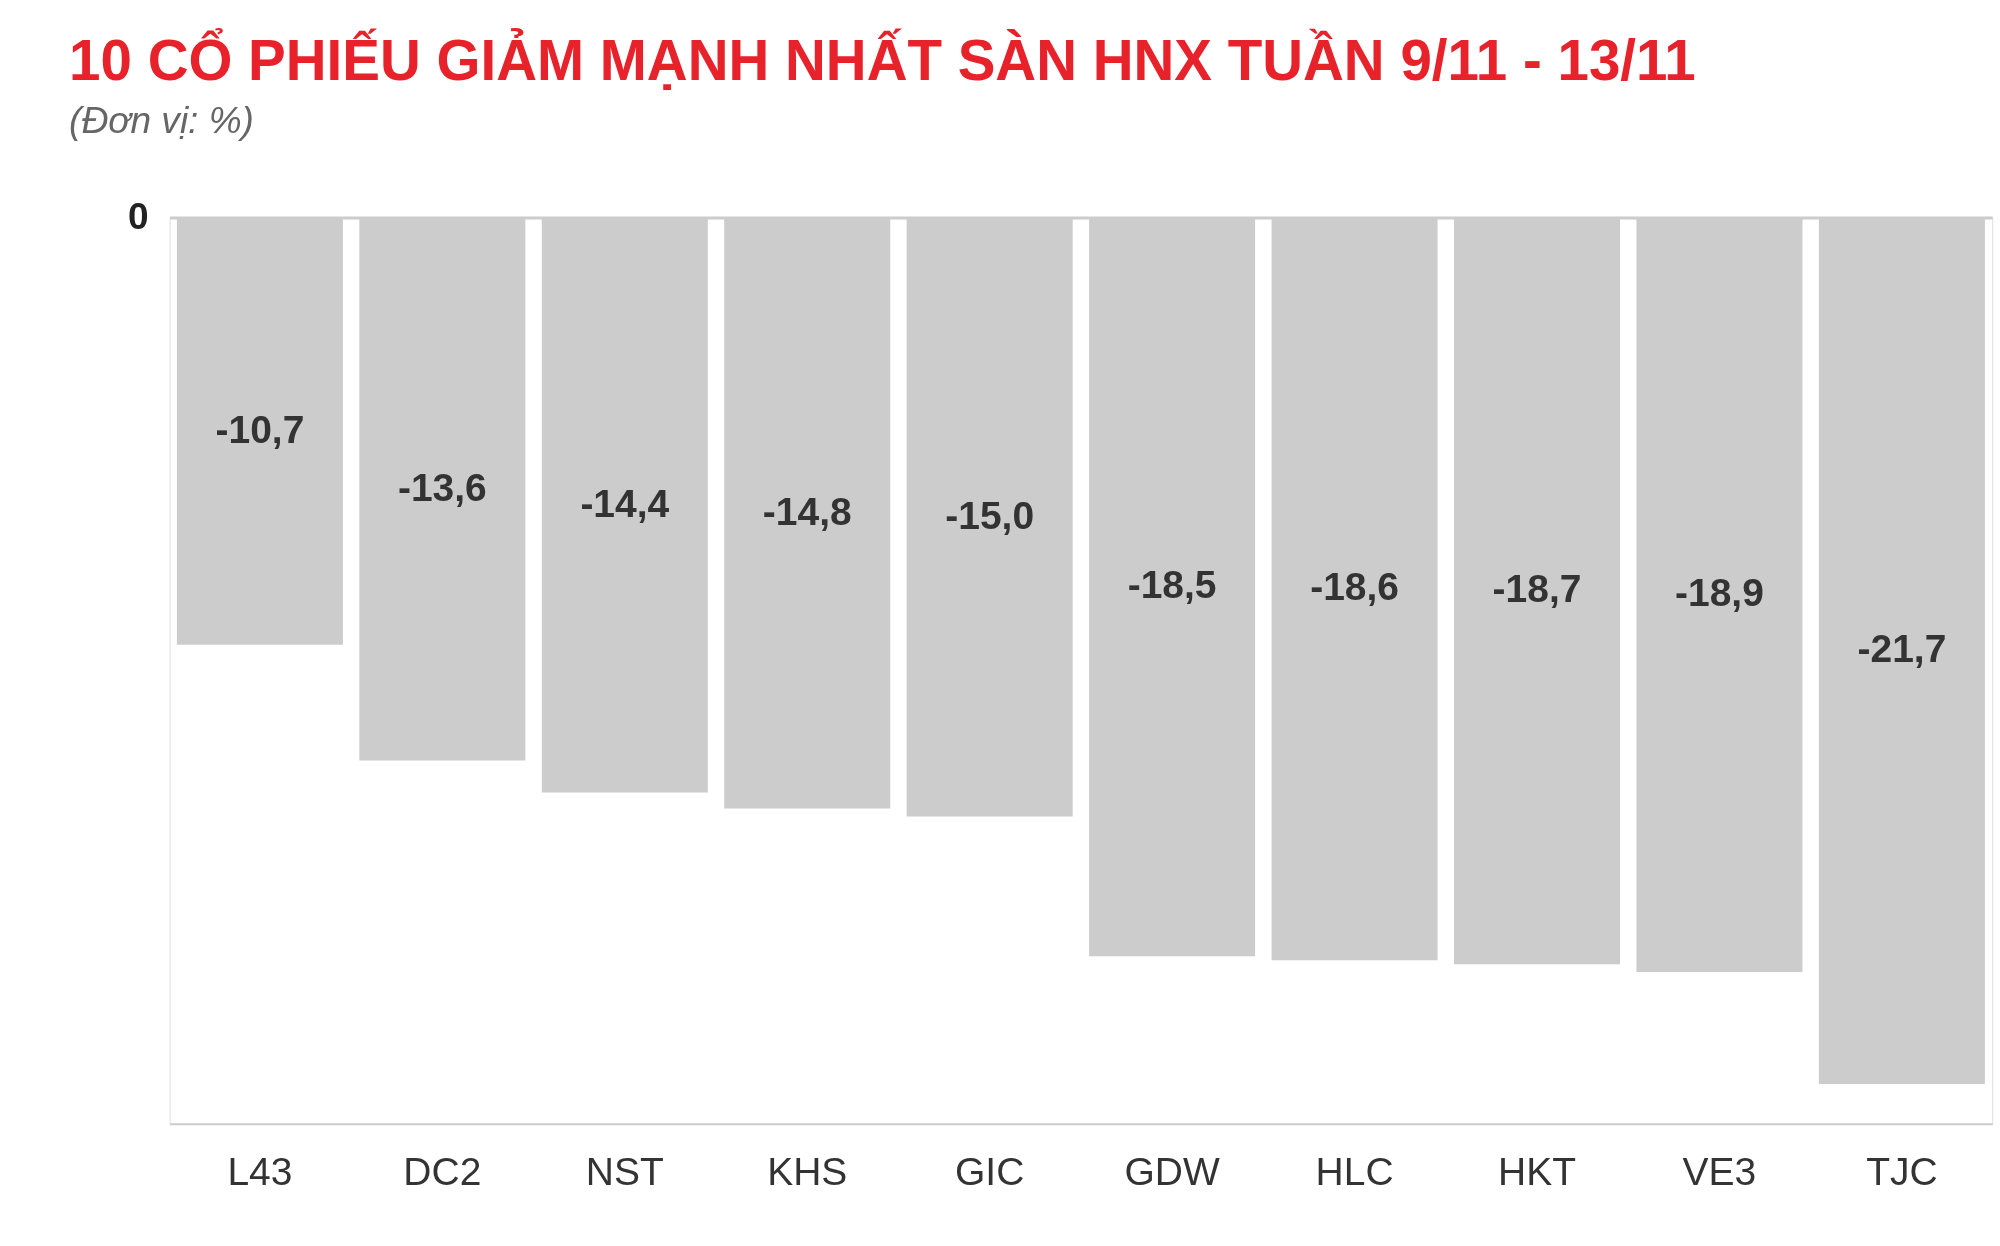 The width and height of the screenshot is (2000, 1246). I want to click on data-label: -18,9, so click(1719, 593).